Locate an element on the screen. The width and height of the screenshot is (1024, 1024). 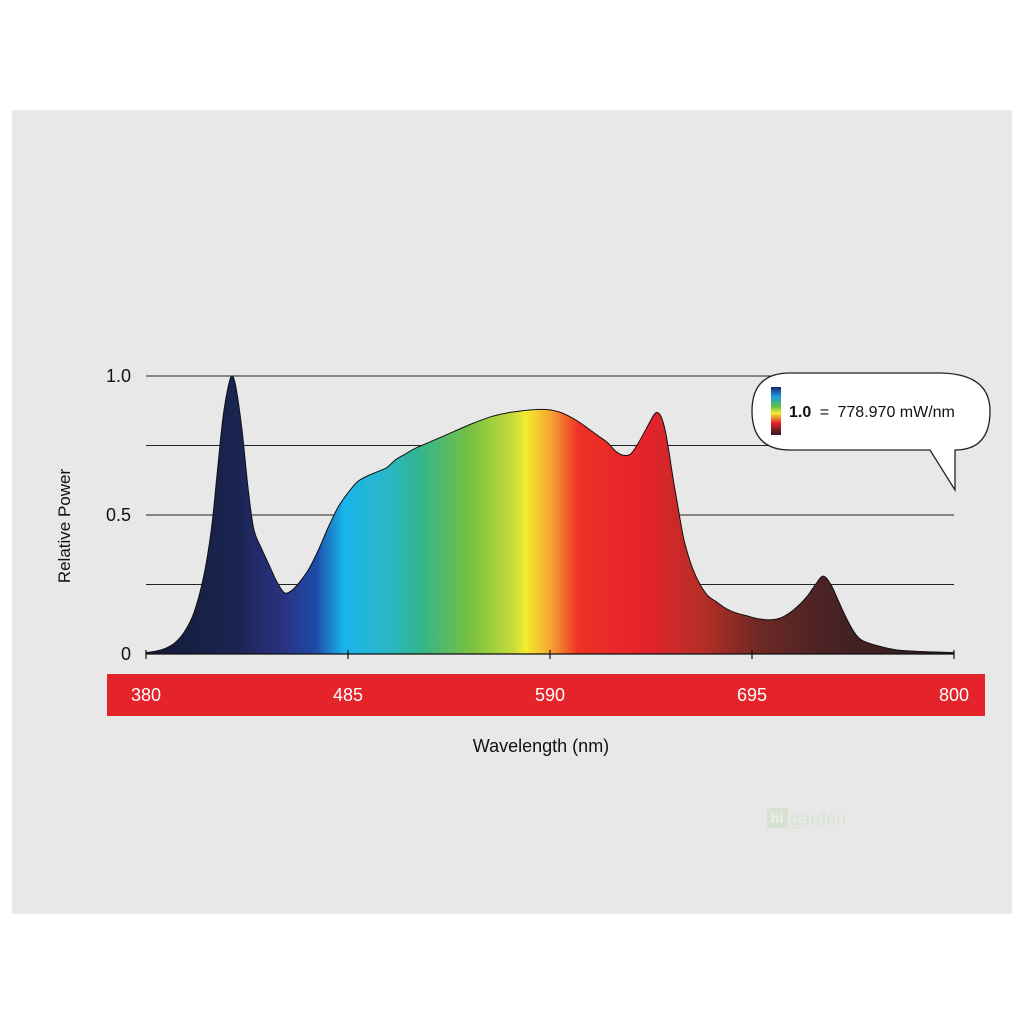
callout-text: 1.0 = 778.970 mW/nm is located at coordinates (872, 412).